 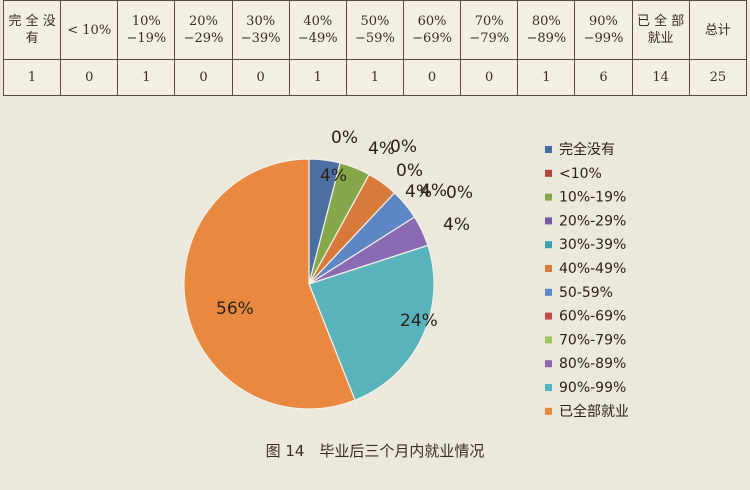 What do you see at coordinates (592, 221) in the screenshot?
I see `legend-label: 20%-29%` at bounding box center [592, 221].